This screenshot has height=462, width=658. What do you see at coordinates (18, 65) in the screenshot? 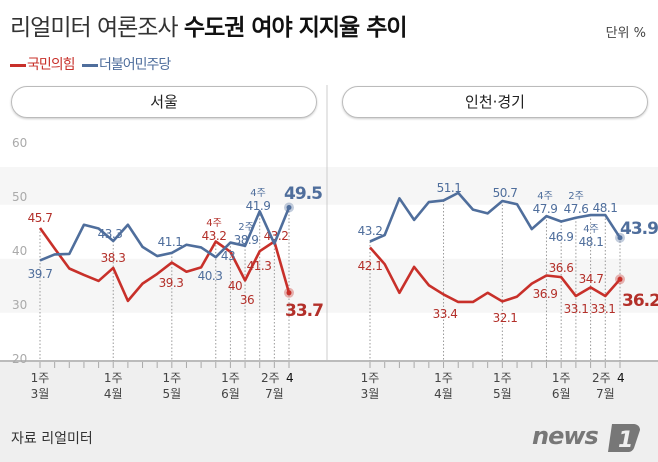
I see `legend-swatch-red` at bounding box center [18, 65].